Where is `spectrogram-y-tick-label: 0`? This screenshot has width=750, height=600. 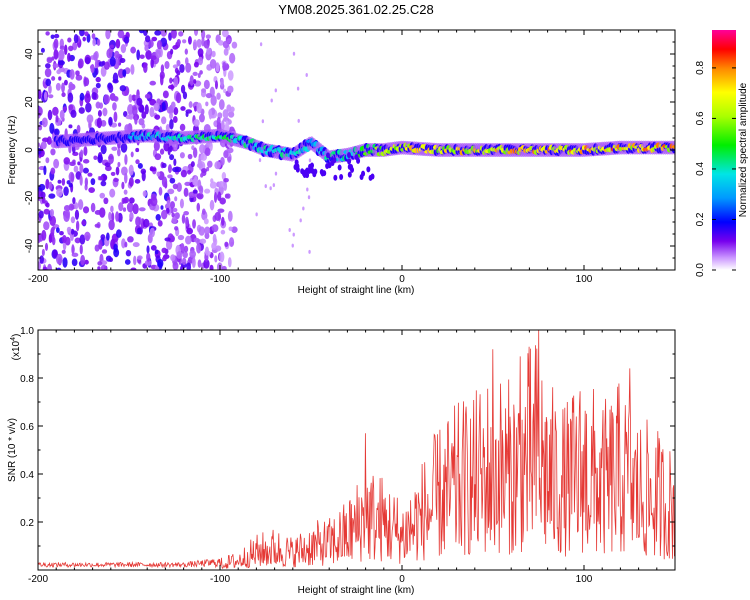 spectrogram-y-tick-label: 0 is located at coordinates (29, 150).